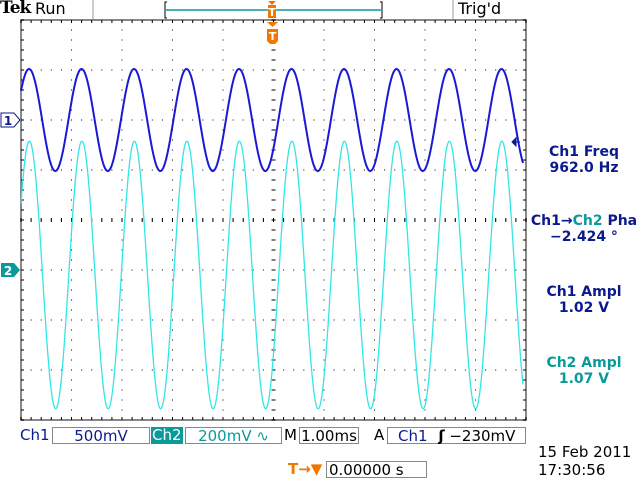  I want to click on measurement-label: Ch1 Ampl, so click(584, 292).